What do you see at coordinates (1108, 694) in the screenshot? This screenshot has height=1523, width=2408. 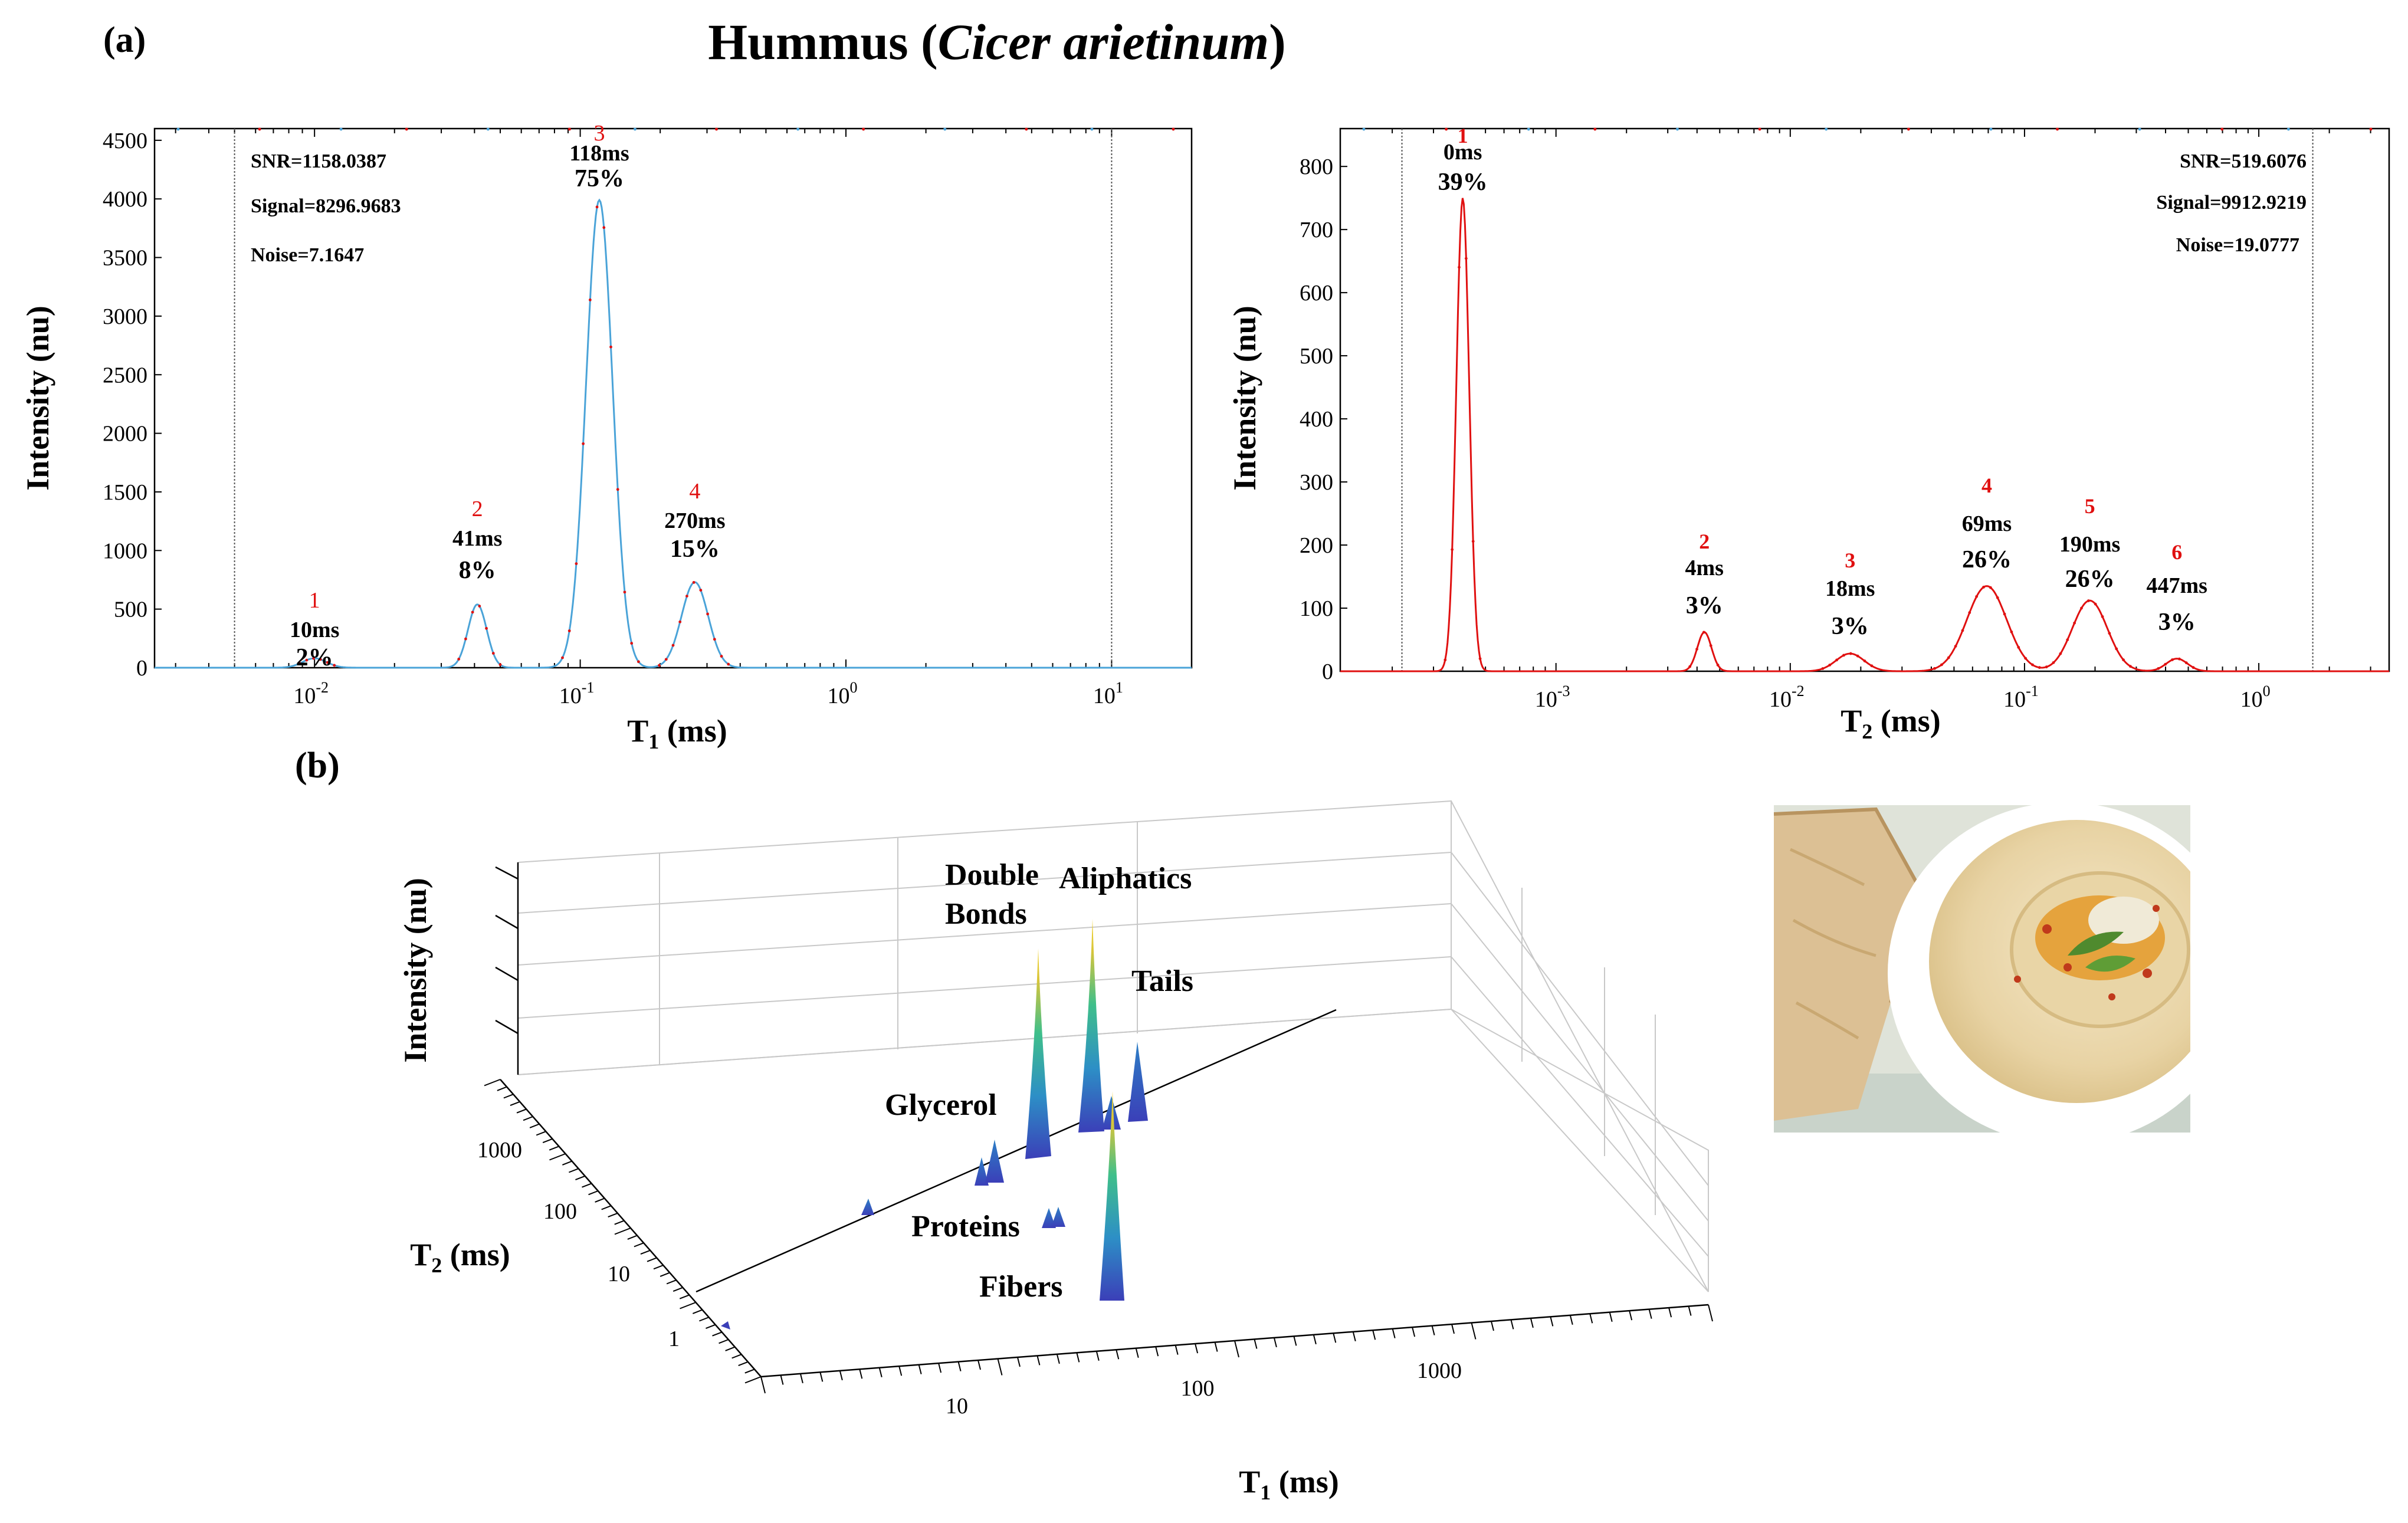 I see `x-tick-label: 10¹` at bounding box center [1108, 694].